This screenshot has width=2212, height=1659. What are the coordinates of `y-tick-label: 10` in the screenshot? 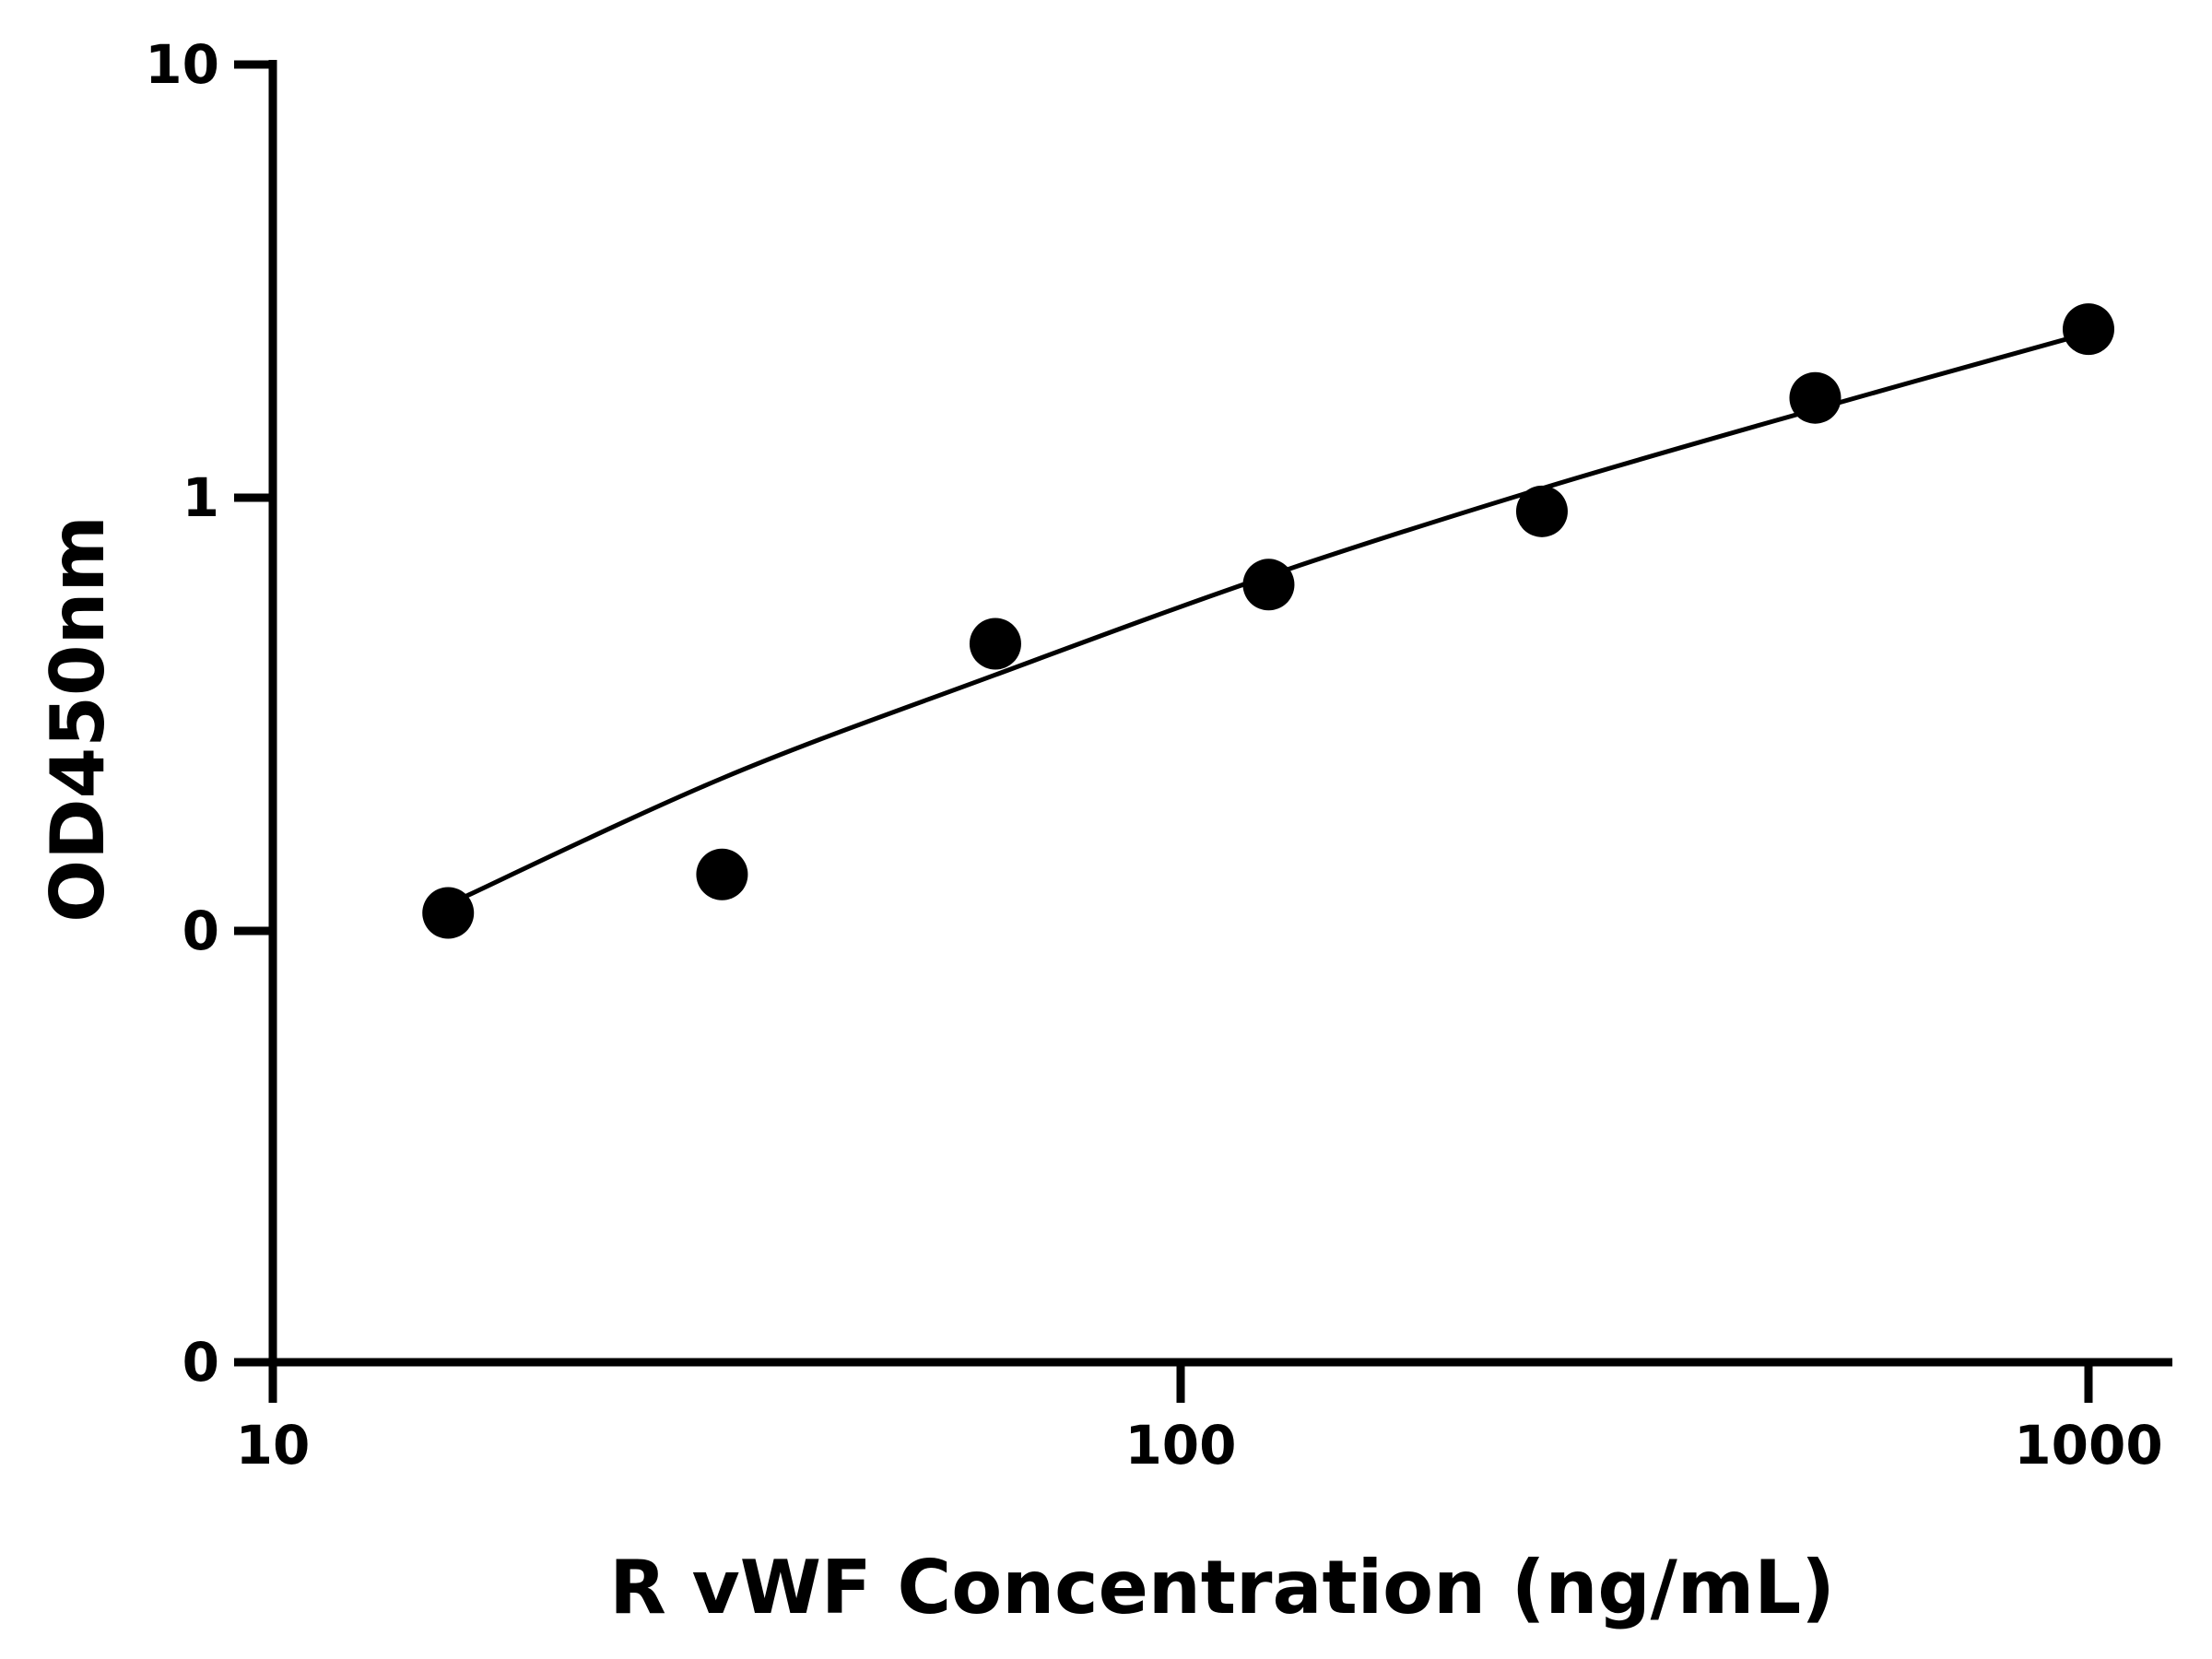 It's located at (182, 64).